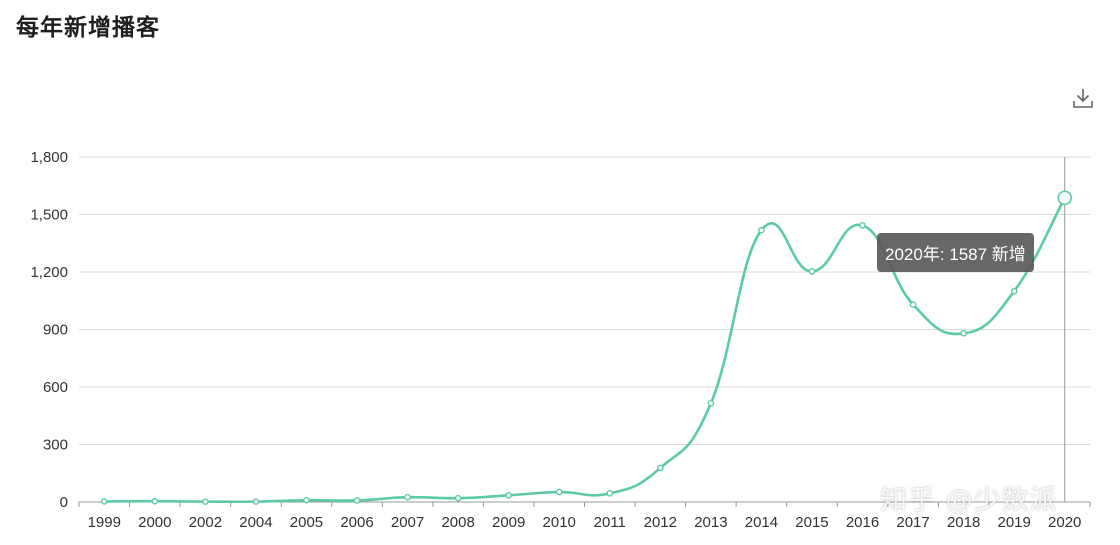 Image resolution: width=1120 pixels, height=545 pixels. Describe the element at coordinates (49, 272) in the screenshot. I see `y-tick-label: 1,200` at that location.